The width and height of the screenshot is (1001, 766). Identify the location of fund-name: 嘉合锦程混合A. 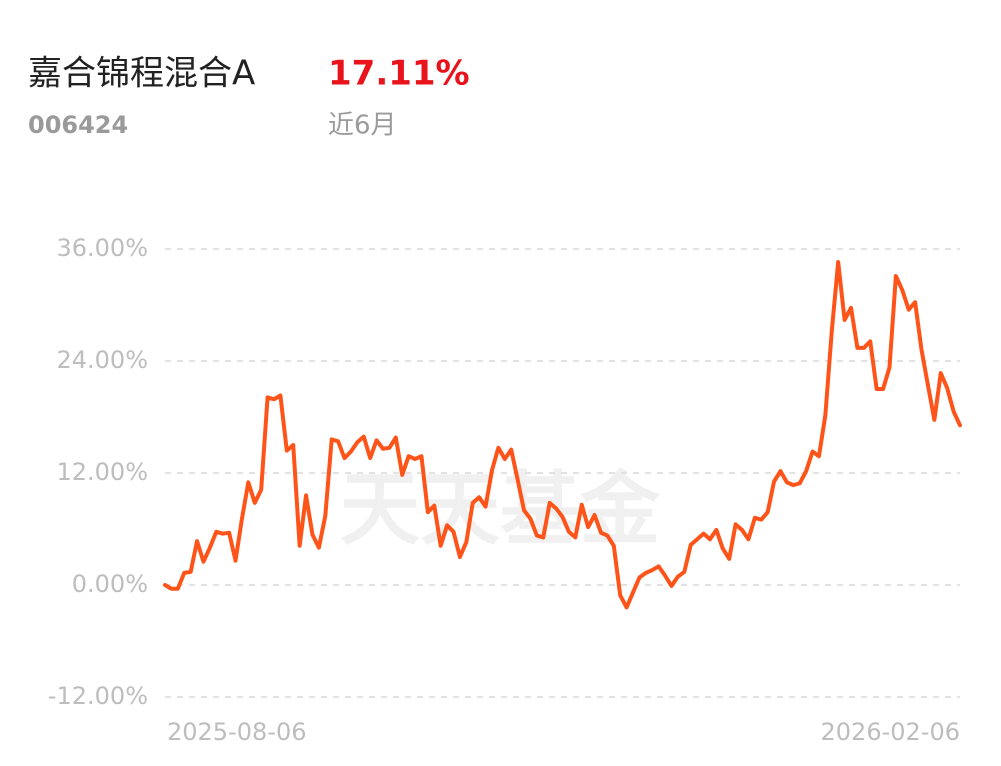
(141, 74).